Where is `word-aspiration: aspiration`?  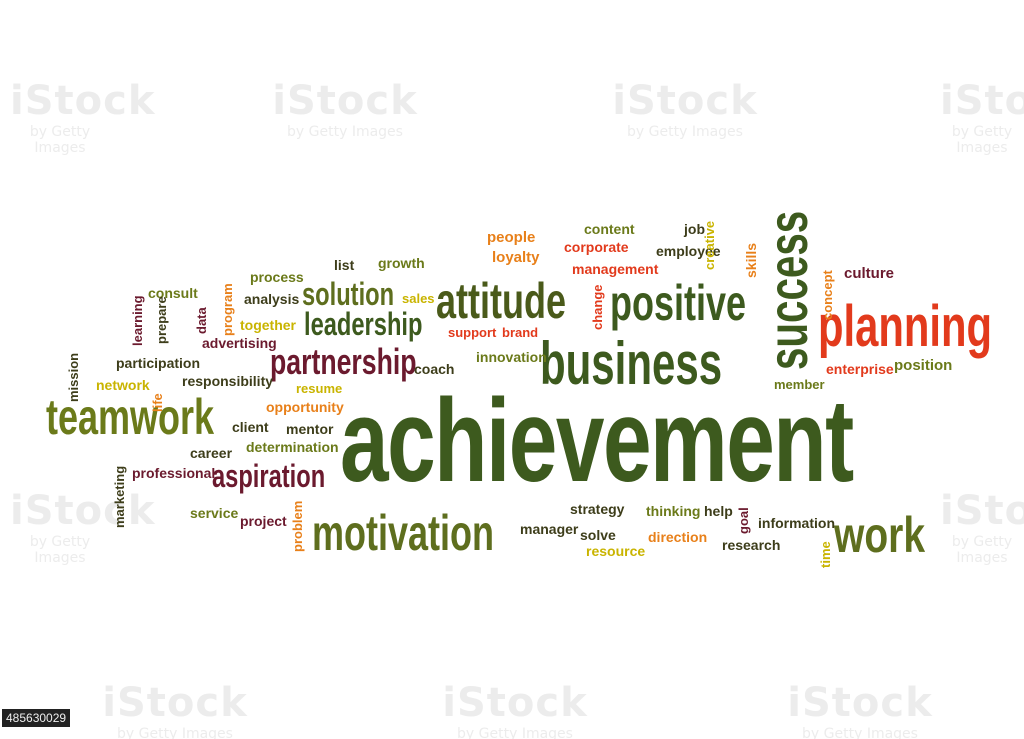
word-aspiration: aspiration is located at coordinates (269, 476).